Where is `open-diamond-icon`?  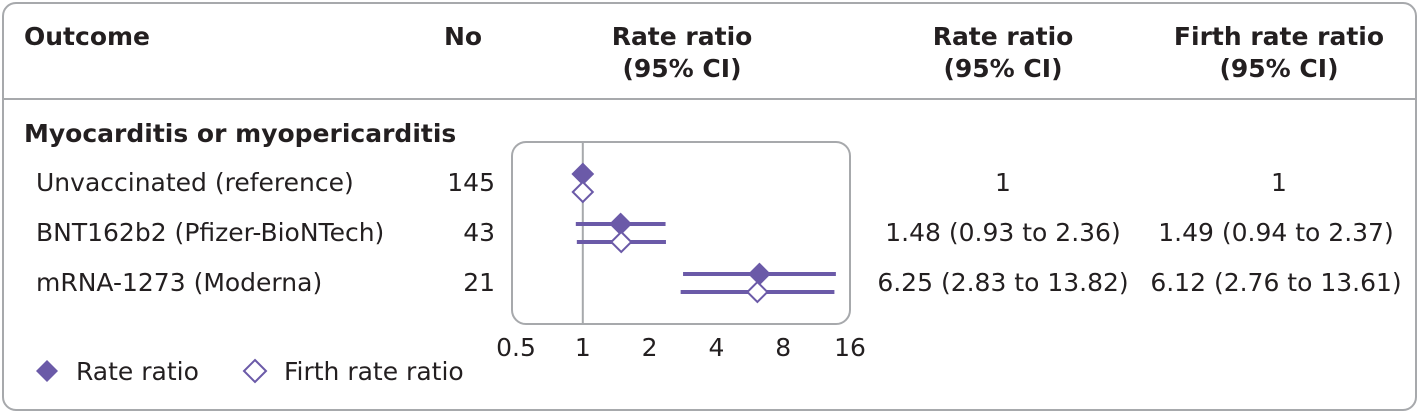
open-diamond-icon is located at coordinates (255, 371).